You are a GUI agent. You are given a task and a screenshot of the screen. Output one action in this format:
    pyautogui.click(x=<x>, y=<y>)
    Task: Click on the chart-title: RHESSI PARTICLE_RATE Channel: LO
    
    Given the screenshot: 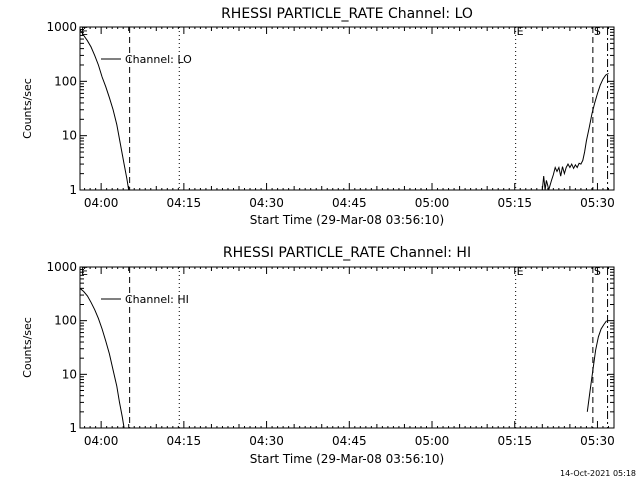 What is the action you would take?
    pyautogui.click(x=347, y=14)
    